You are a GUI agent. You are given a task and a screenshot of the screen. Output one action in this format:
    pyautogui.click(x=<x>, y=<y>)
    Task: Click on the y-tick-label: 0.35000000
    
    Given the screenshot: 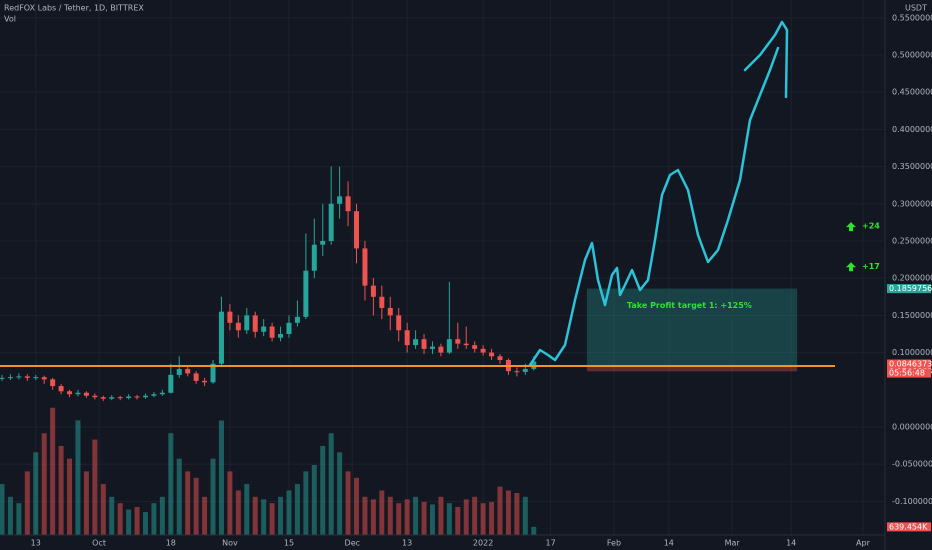 What is the action you would take?
    pyautogui.click(x=912, y=166)
    